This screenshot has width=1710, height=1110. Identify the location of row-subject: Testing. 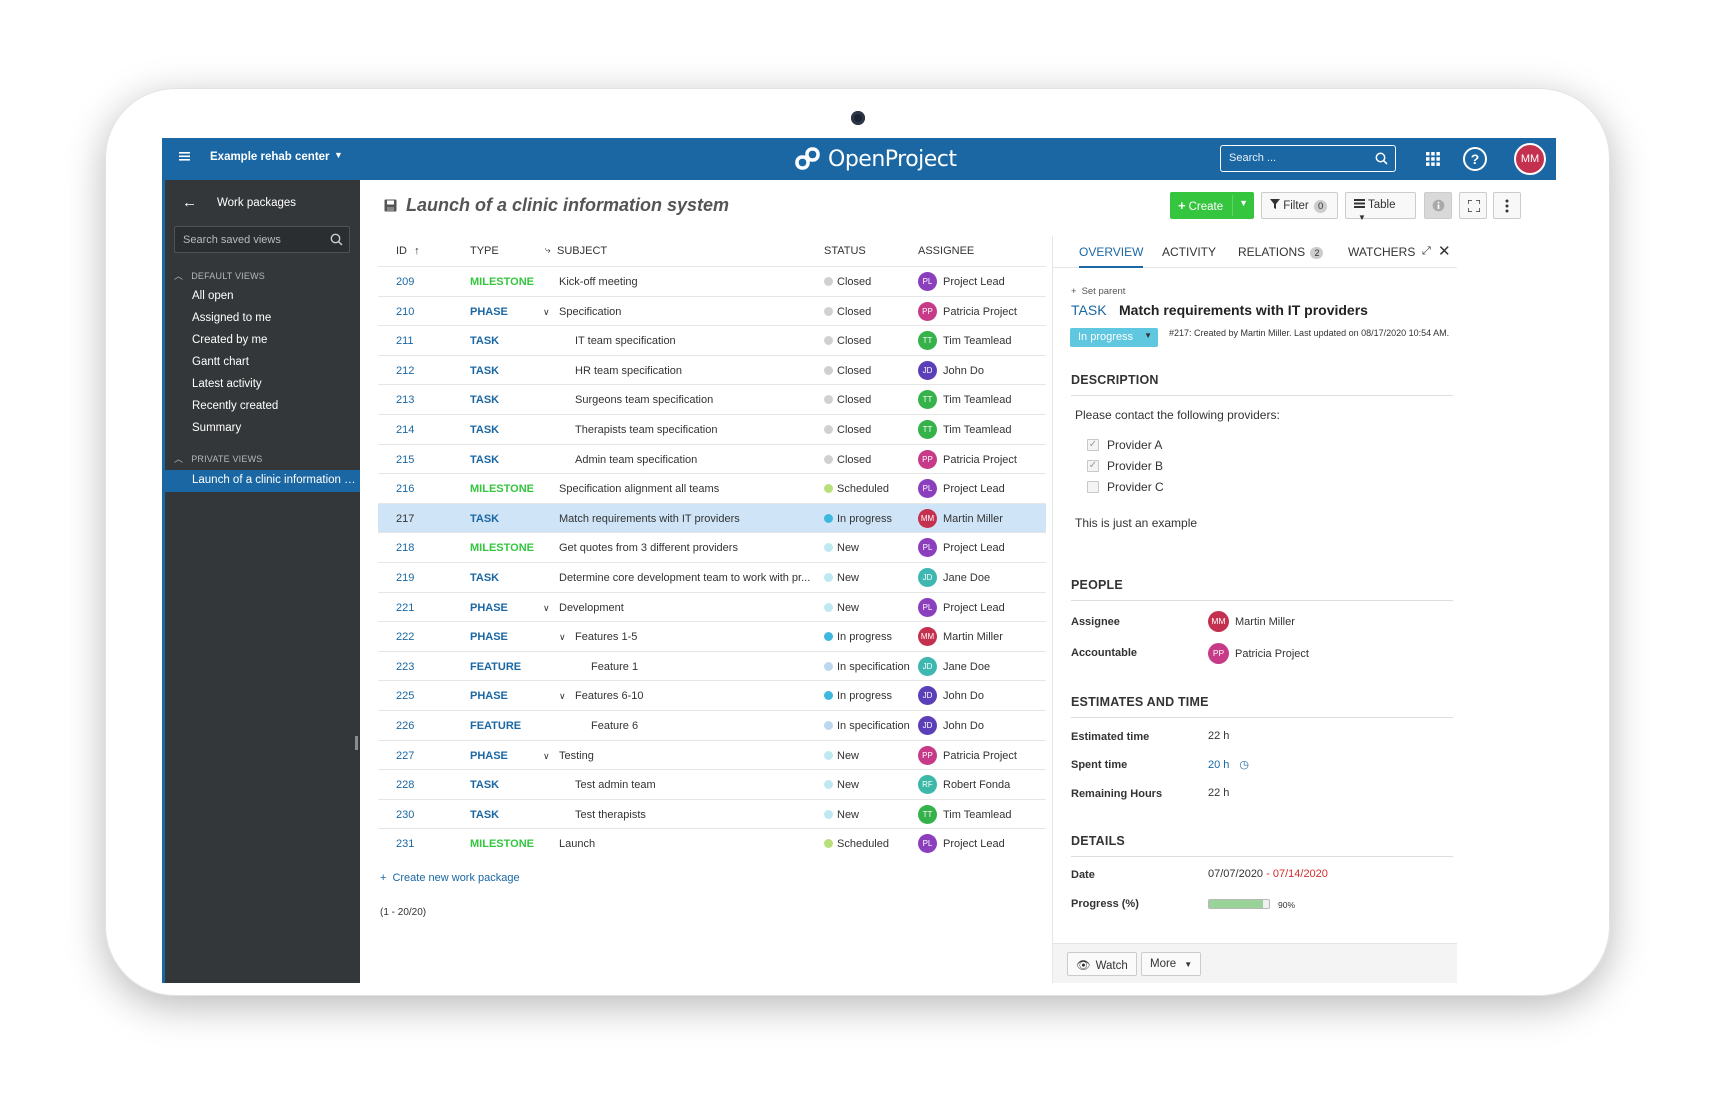
(576, 755).